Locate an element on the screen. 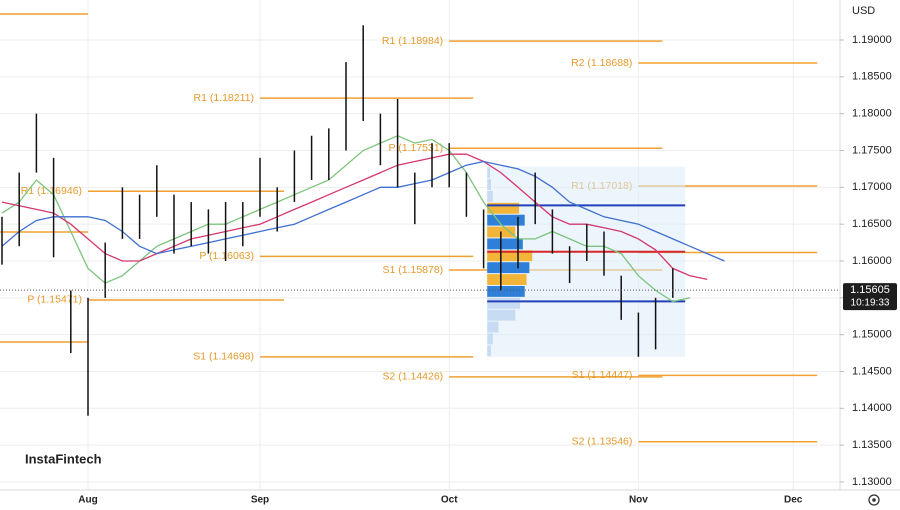 This screenshot has width=900, height=510. y-tick-label: 1.15000 is located at coordinates (872, 335).